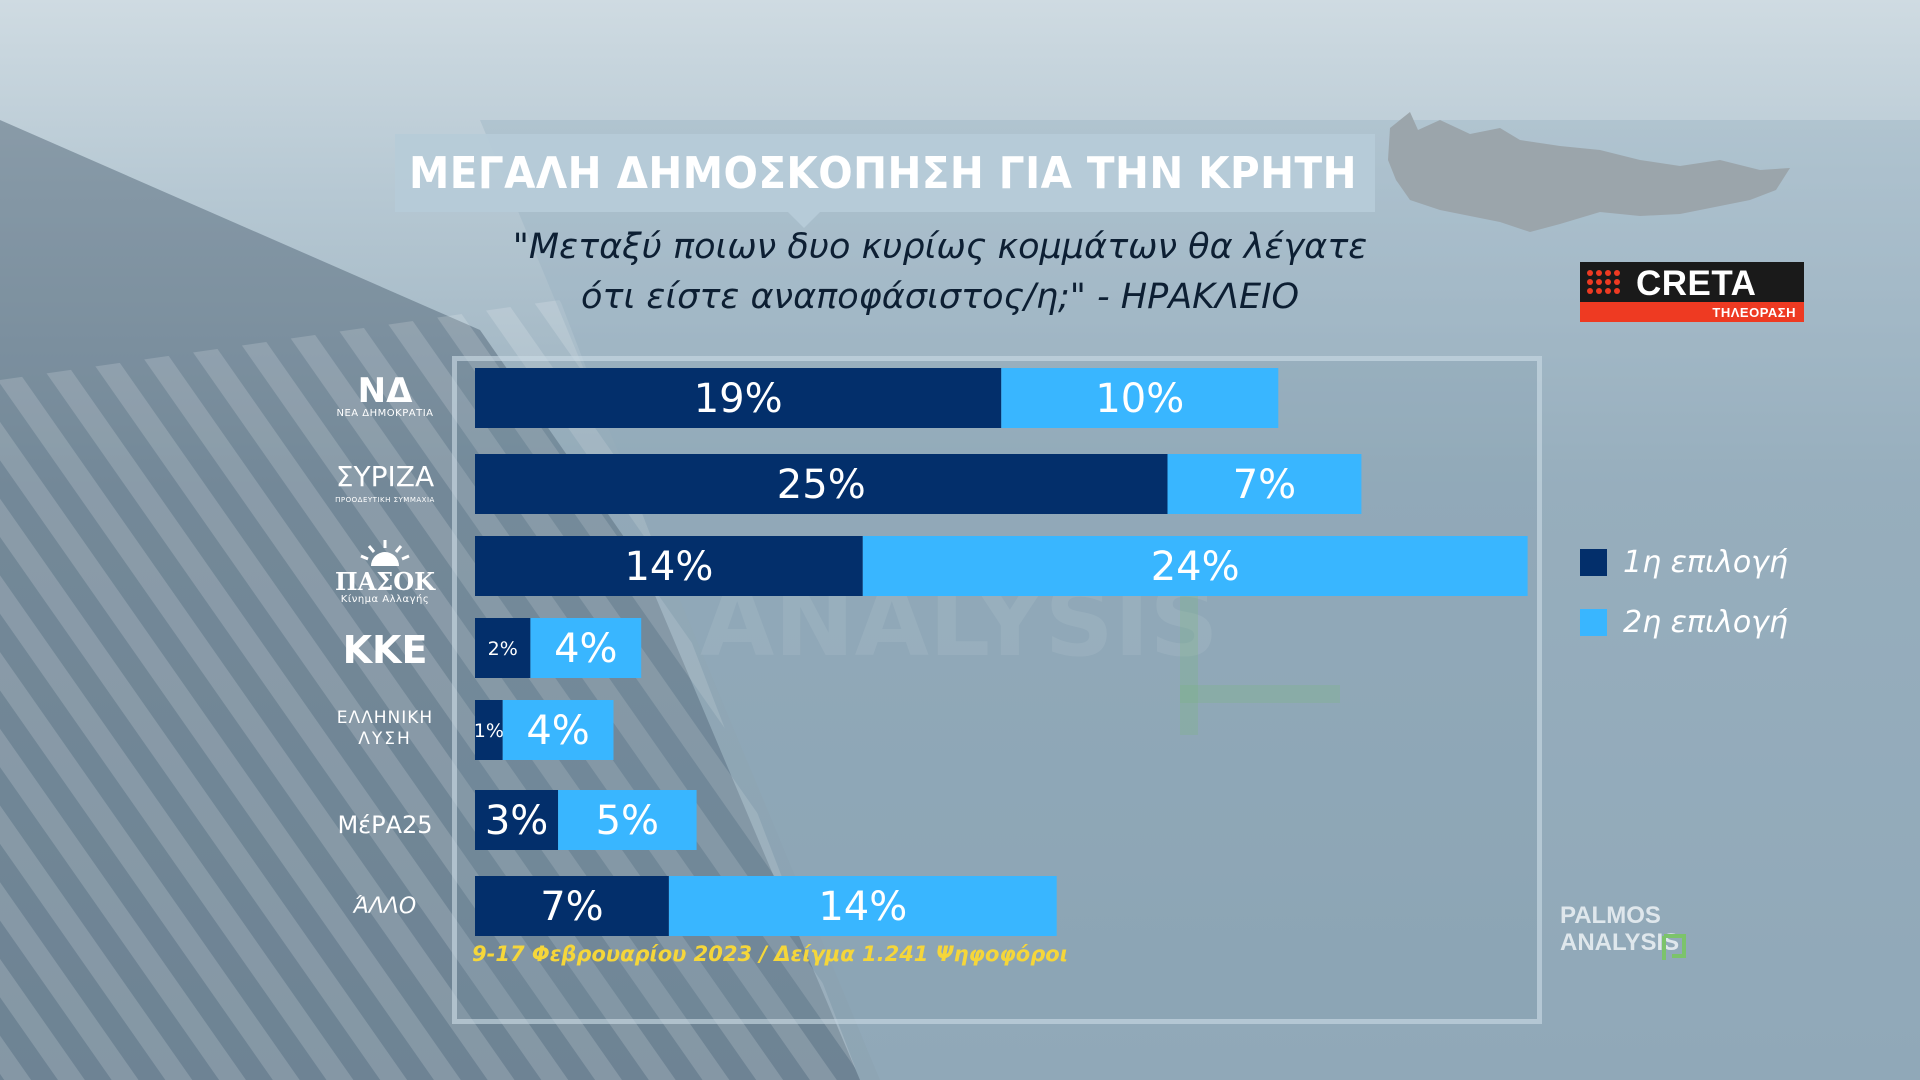  I want to click on data-label-mera25-second-choice: 5%, so click(627, 821).